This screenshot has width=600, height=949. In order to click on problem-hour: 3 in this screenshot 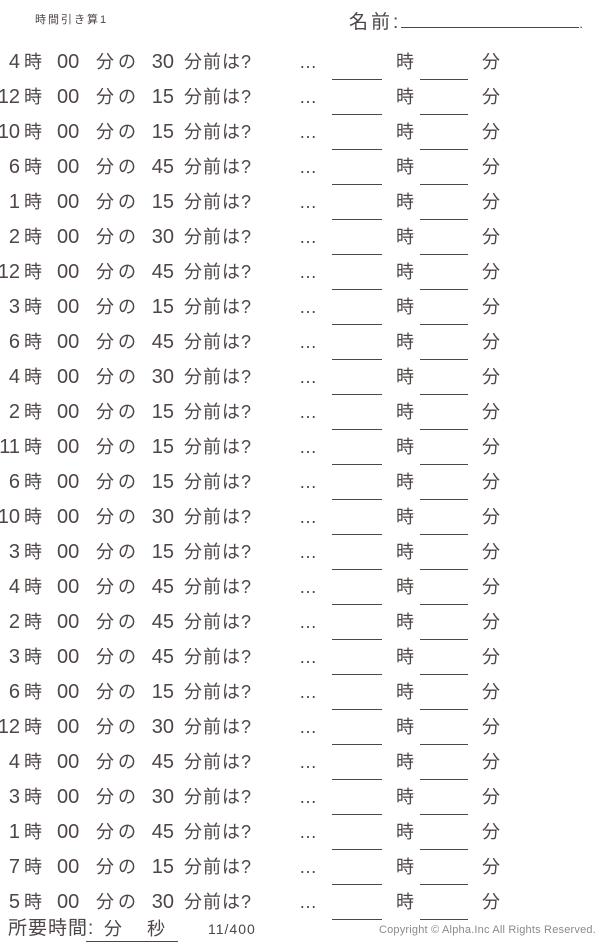, I will do `click(14, 307)`.